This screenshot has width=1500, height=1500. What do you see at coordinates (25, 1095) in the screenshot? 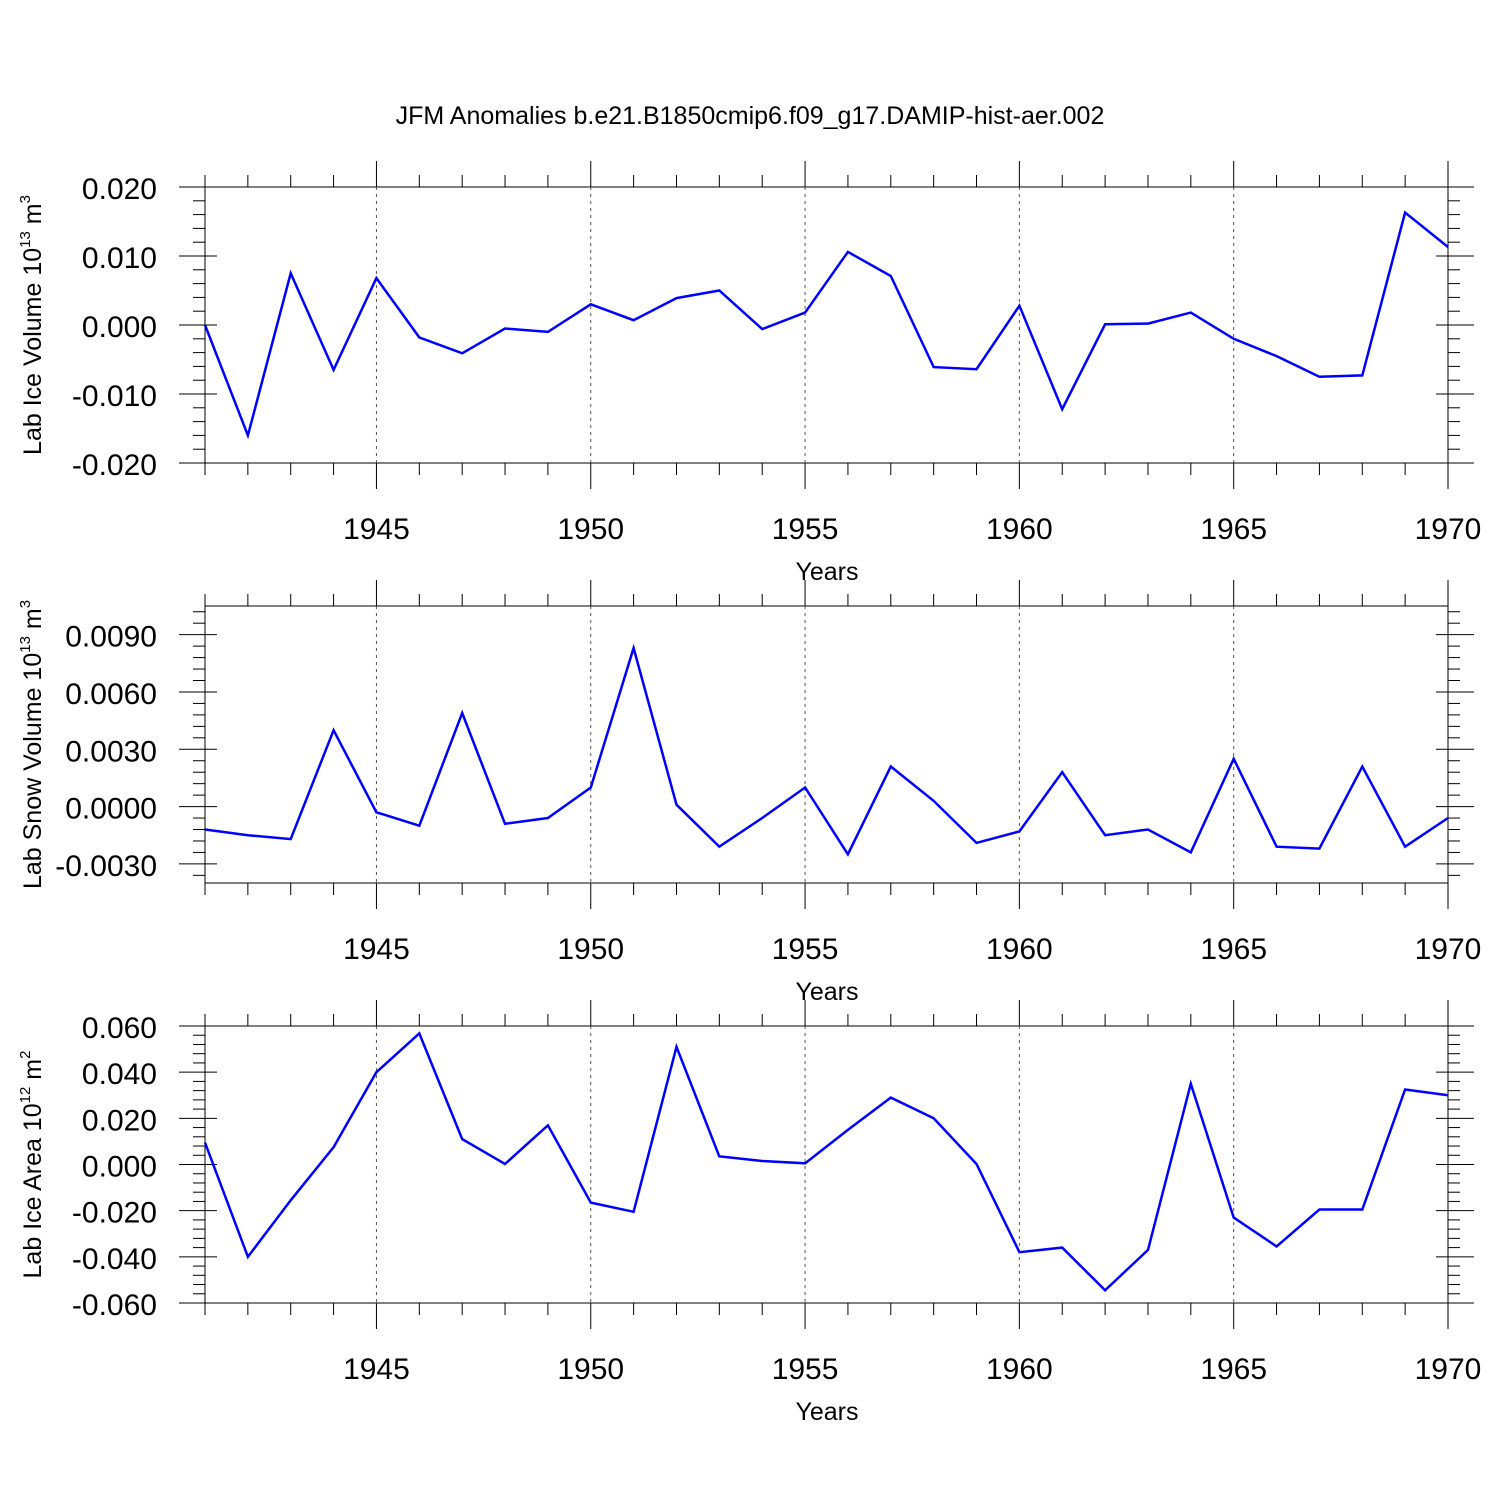
I see `y-axis-label-exponent: 12` at bounding box center [25, 1095].